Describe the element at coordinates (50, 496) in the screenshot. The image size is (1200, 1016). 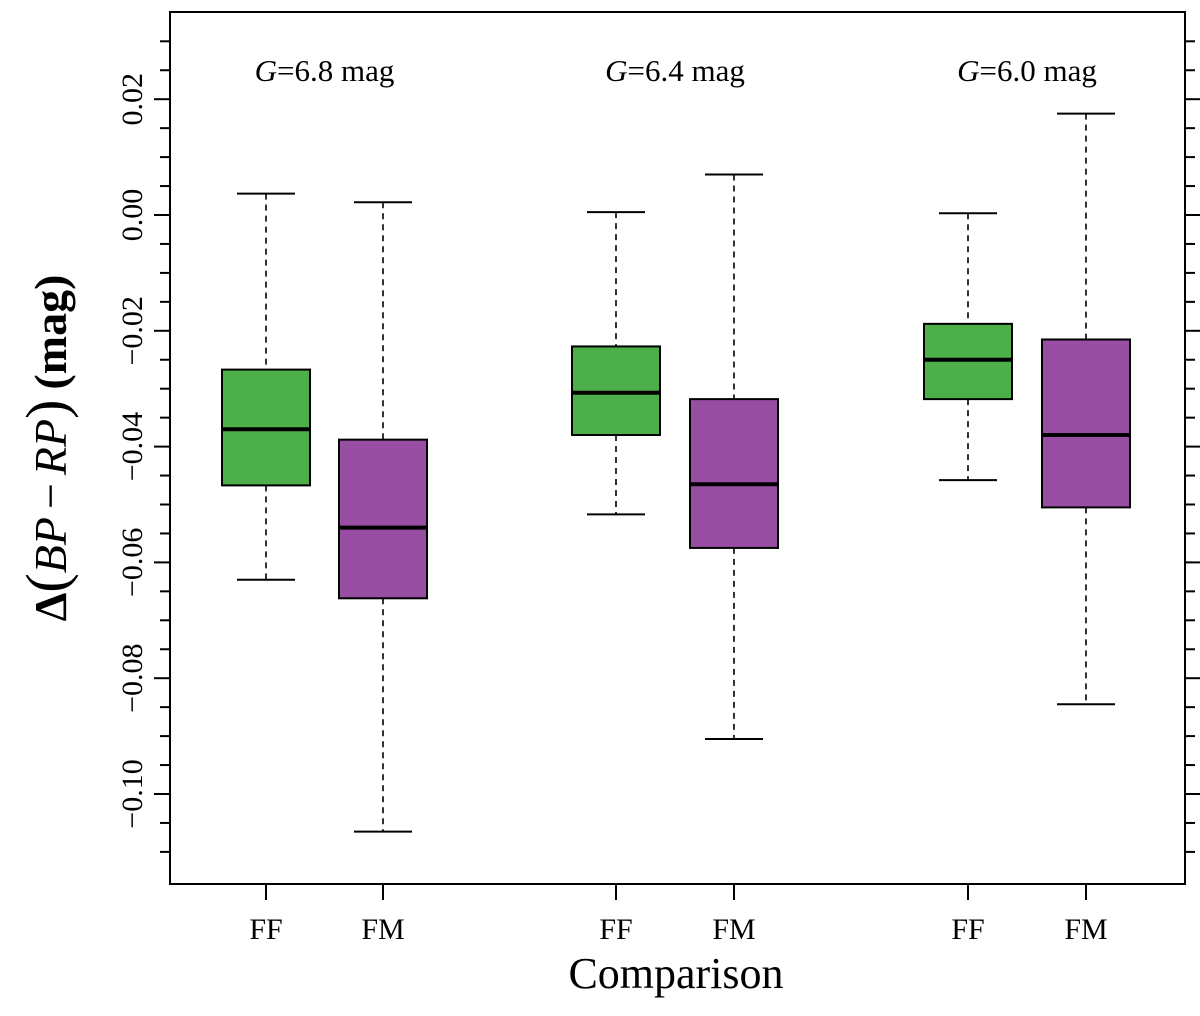
I see `y-label-minus: −` at that location.